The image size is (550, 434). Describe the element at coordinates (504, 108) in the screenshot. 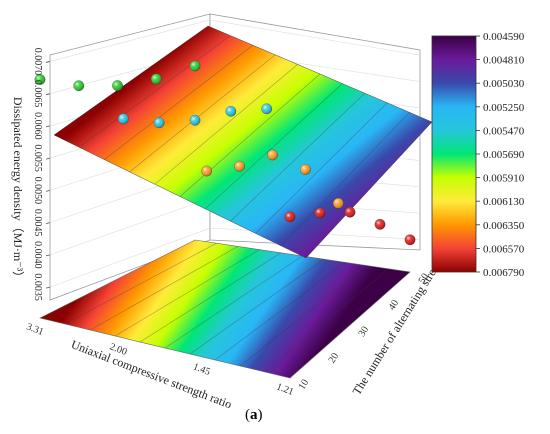

I see `colorbar-tick-label: 0.005250` at that location.